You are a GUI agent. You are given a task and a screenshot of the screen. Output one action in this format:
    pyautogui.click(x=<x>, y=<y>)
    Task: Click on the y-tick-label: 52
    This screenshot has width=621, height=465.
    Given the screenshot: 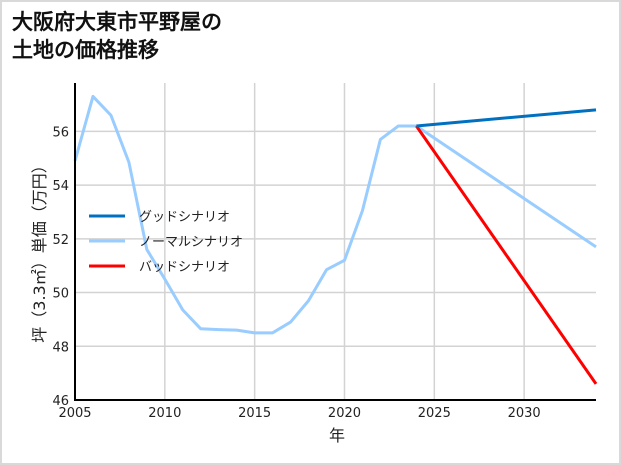 What is the action you would take?
    pyautogui.click(x=60, y=240)
    